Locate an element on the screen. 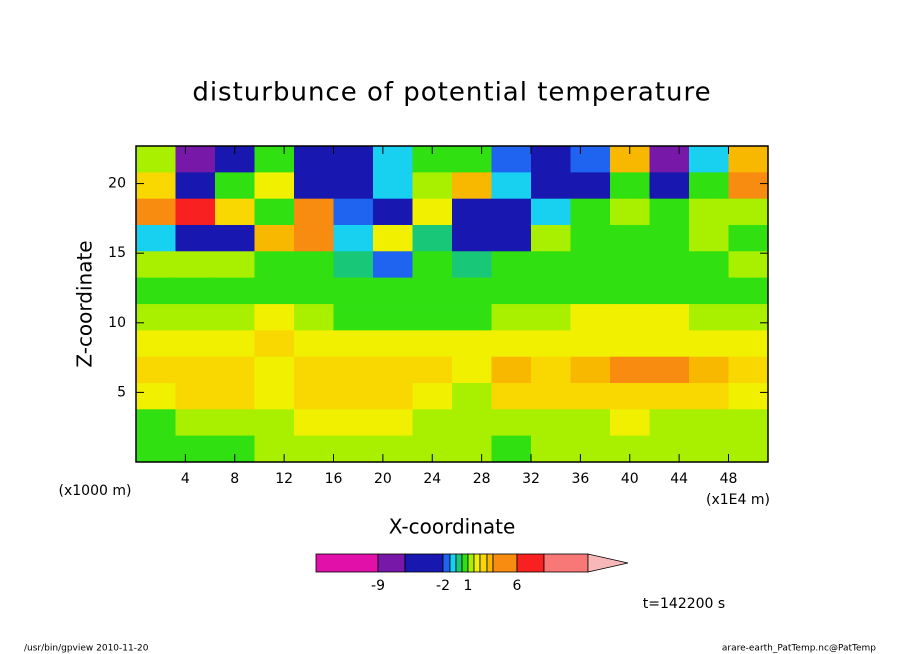 The width and height of the screenshot is (904, 654). chart-title: disturbunce of potential temperature is located at coordinates (451, 93).